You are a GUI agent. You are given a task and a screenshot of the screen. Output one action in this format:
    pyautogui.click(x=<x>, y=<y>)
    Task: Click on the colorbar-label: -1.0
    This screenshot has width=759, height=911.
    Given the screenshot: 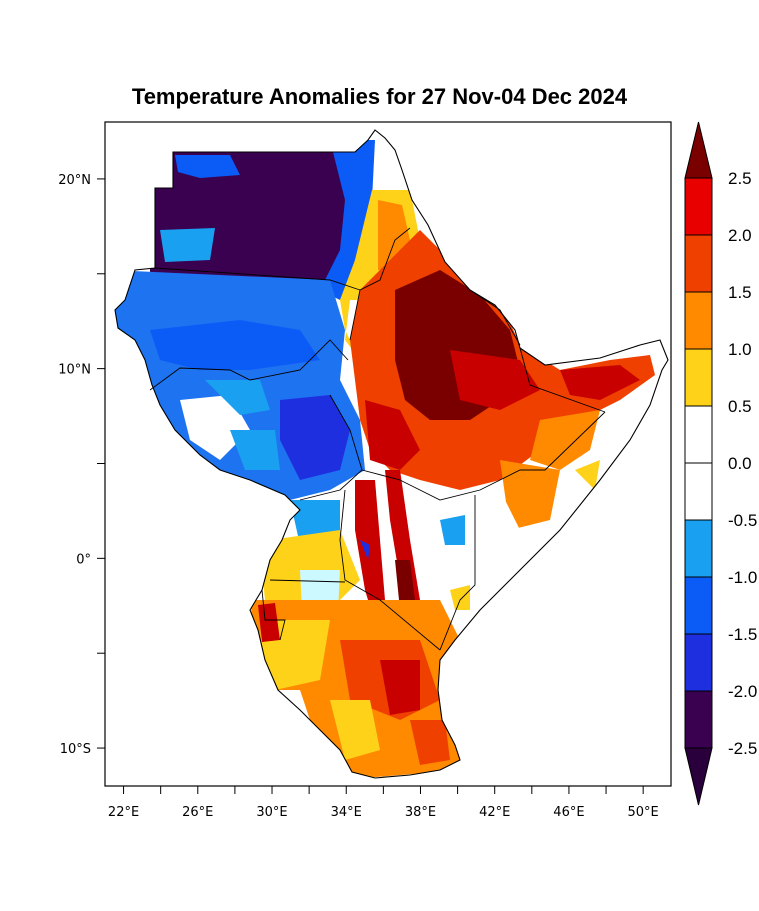 What is the action you would take?
    pyautogui.click(x=742, y=577)
    